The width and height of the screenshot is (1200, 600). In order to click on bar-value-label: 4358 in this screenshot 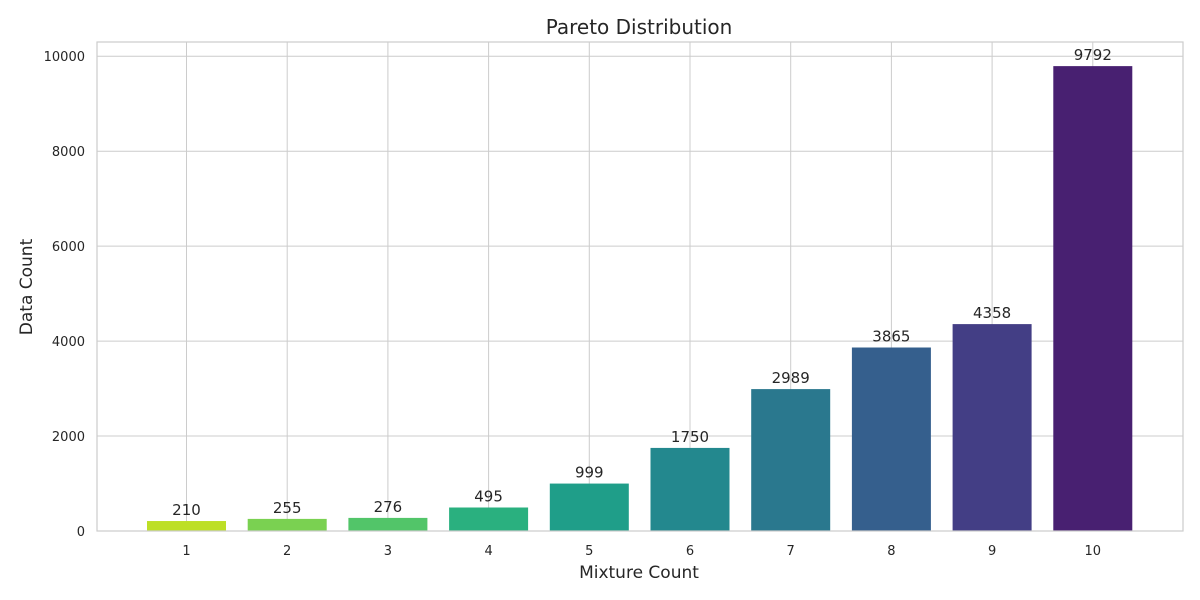, I will do `click(992, 313)`.